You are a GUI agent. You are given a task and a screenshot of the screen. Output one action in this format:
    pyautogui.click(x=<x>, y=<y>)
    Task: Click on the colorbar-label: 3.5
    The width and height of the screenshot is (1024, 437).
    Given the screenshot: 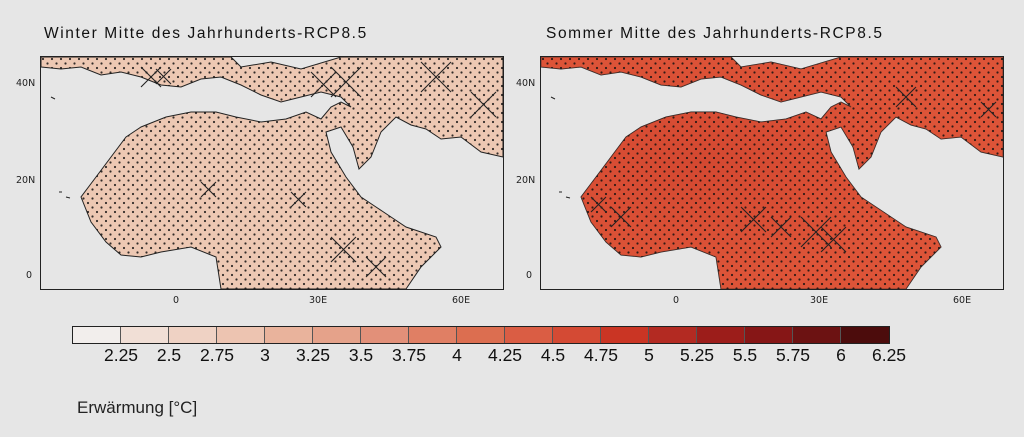 What is the action you would take?
    pyautogui.click(x=361, y=355)
    